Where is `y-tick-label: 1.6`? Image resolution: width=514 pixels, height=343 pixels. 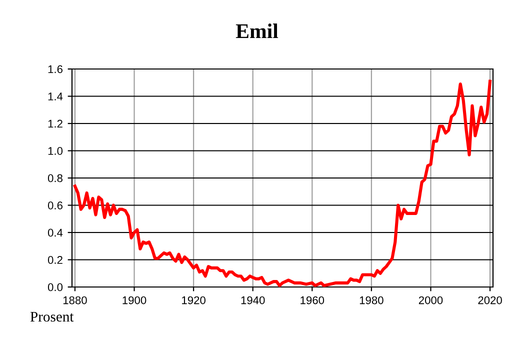 y-tick-label: 1.6 is located at coordinates (55, 69).